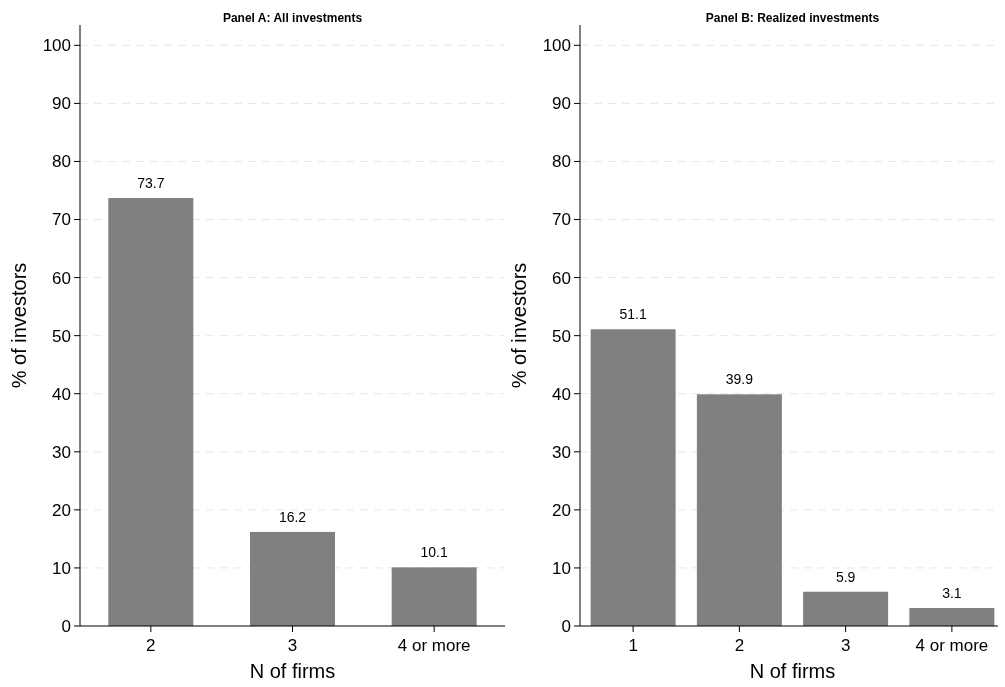 Image resolution: width=1005 pixels, height=687 pixels. What do you see at coordinates (633, 645) in the screenshot?
I see `x-tick-label: 1` at bounding box center [633, 645].